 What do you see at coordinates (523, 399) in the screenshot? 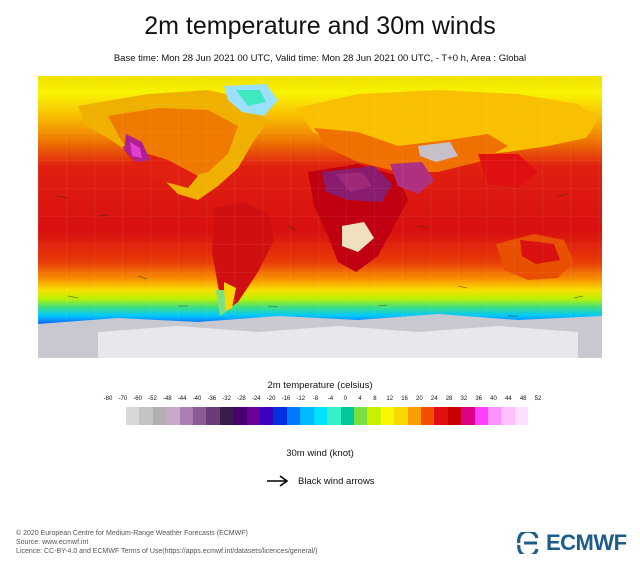
I see `colorbar-tick-label: 48` at bounding box center [523, 399].